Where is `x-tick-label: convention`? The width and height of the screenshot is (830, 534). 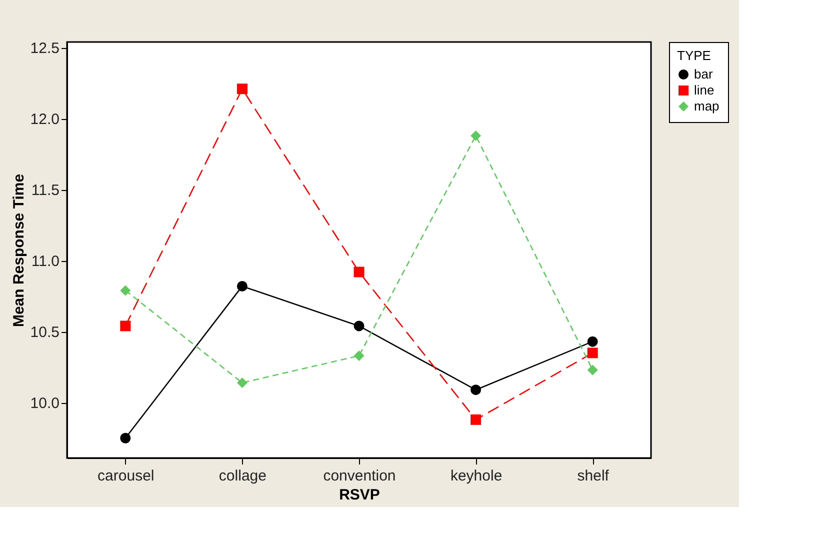
x-tick-label: convention is located at coordinates (359, 476).